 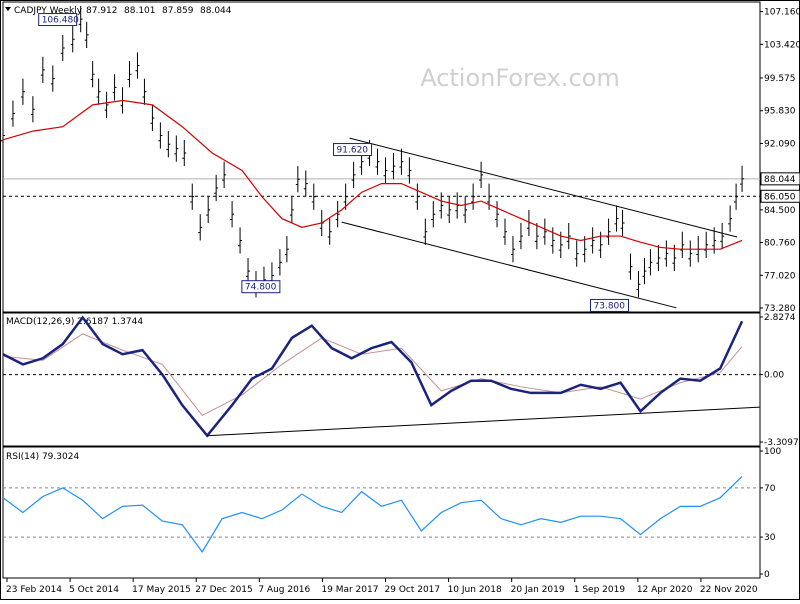 What do you see at coordinates (780, 144) in the screenshot?
I see `price-y-tick-label: 92.090` at bounding box center [780, 144].